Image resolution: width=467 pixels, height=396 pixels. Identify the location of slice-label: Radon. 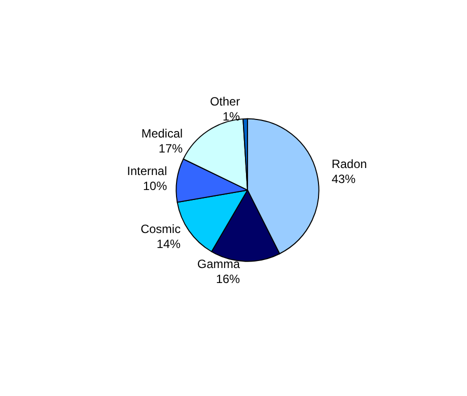
(349, 163).